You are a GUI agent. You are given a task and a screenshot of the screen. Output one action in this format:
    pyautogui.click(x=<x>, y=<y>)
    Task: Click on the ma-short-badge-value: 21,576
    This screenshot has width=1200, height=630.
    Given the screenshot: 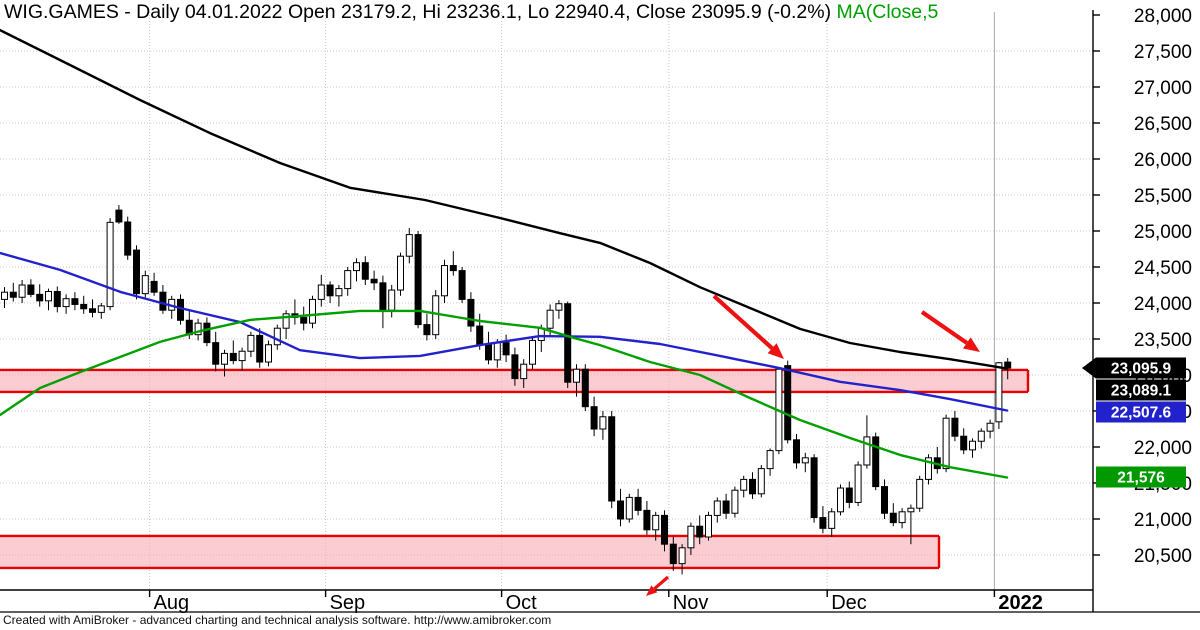 What is the action you would take?
    pyautogui.click(x=1141, y=478)
    